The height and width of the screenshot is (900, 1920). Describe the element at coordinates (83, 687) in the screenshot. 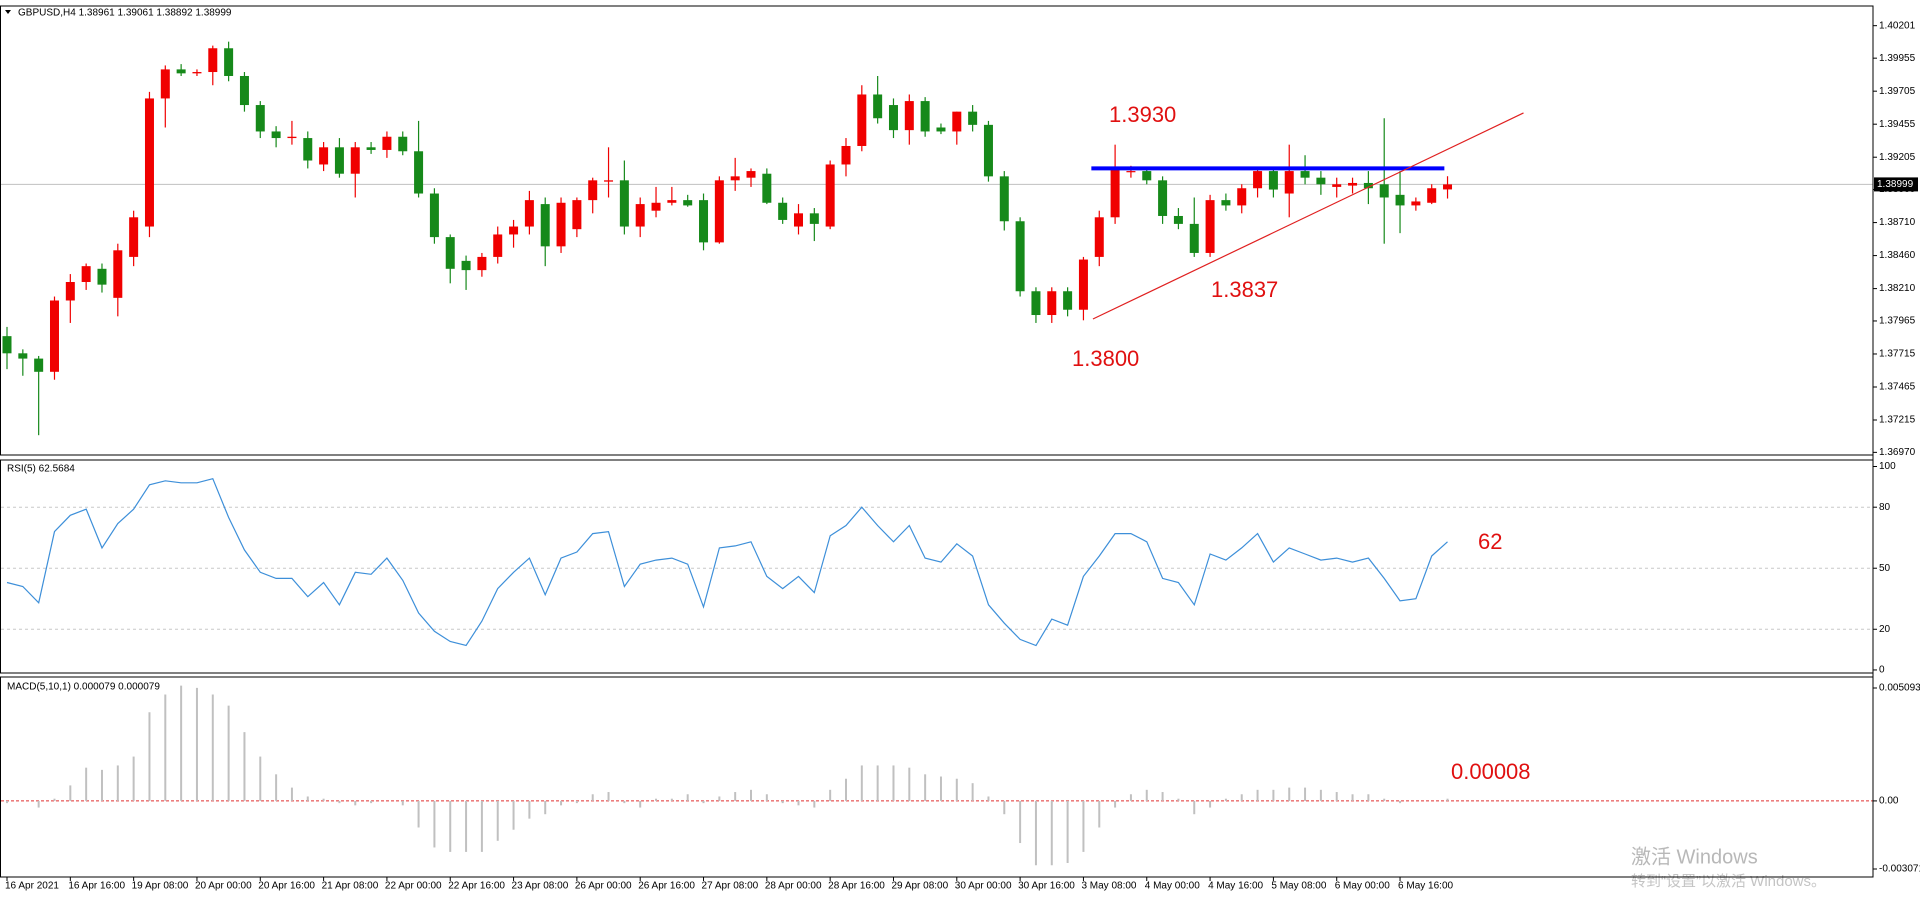

I see `panel-title: MACD(5,10,1) 0.000079 0.000079` at that location.